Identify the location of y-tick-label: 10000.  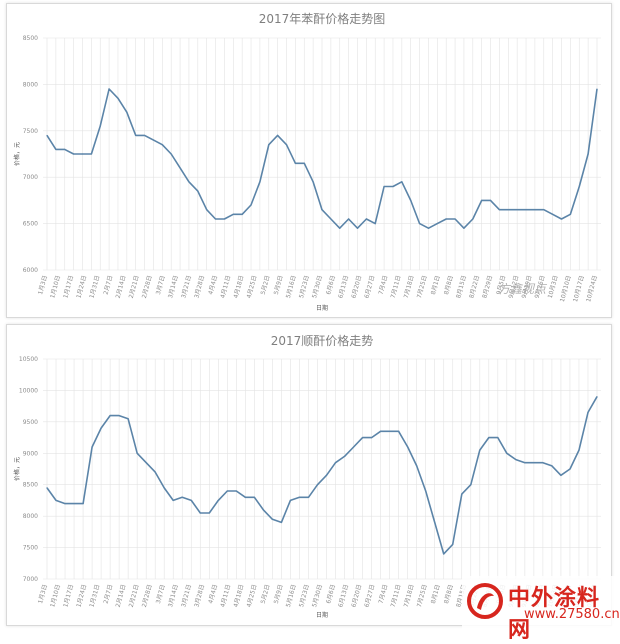
(28, 390).